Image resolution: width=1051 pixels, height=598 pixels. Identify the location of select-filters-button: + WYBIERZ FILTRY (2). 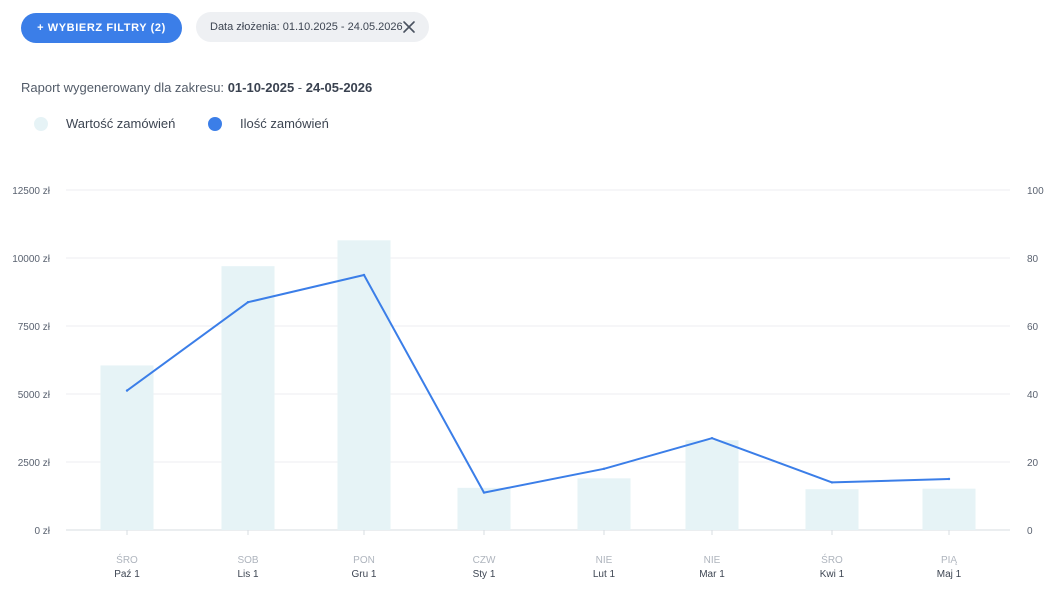
(101, 28).